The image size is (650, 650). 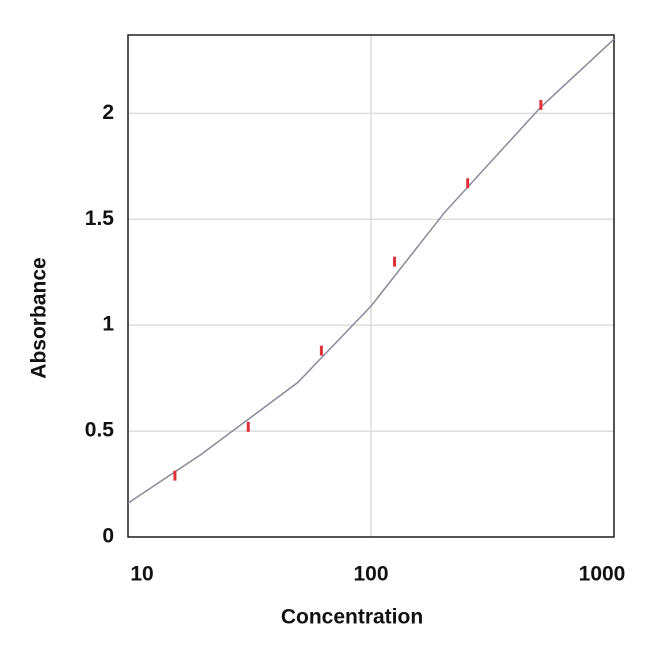 What do you see at coordinates (108, 324) in the screenshot?
I see `y-tick-label: 1` at bounding box center [108, 324].